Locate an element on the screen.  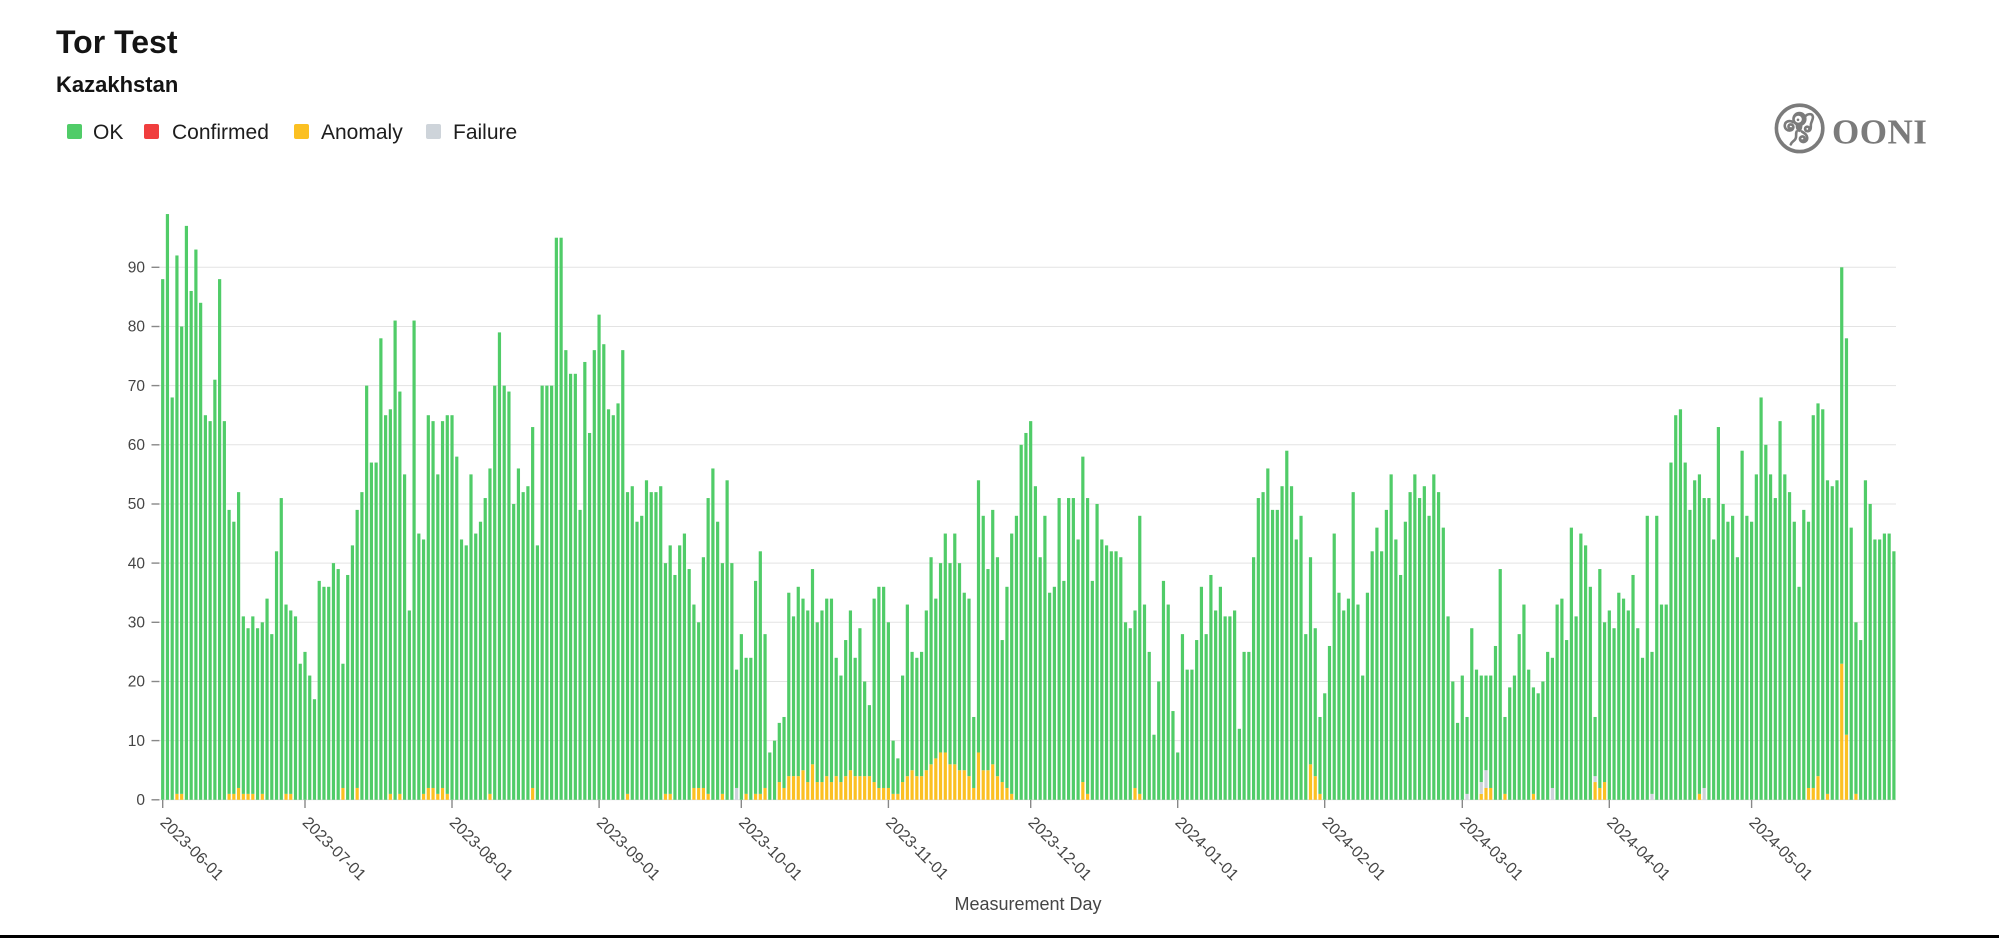
svg-text: 2023-08-01 is located at coordinates (481, 849).